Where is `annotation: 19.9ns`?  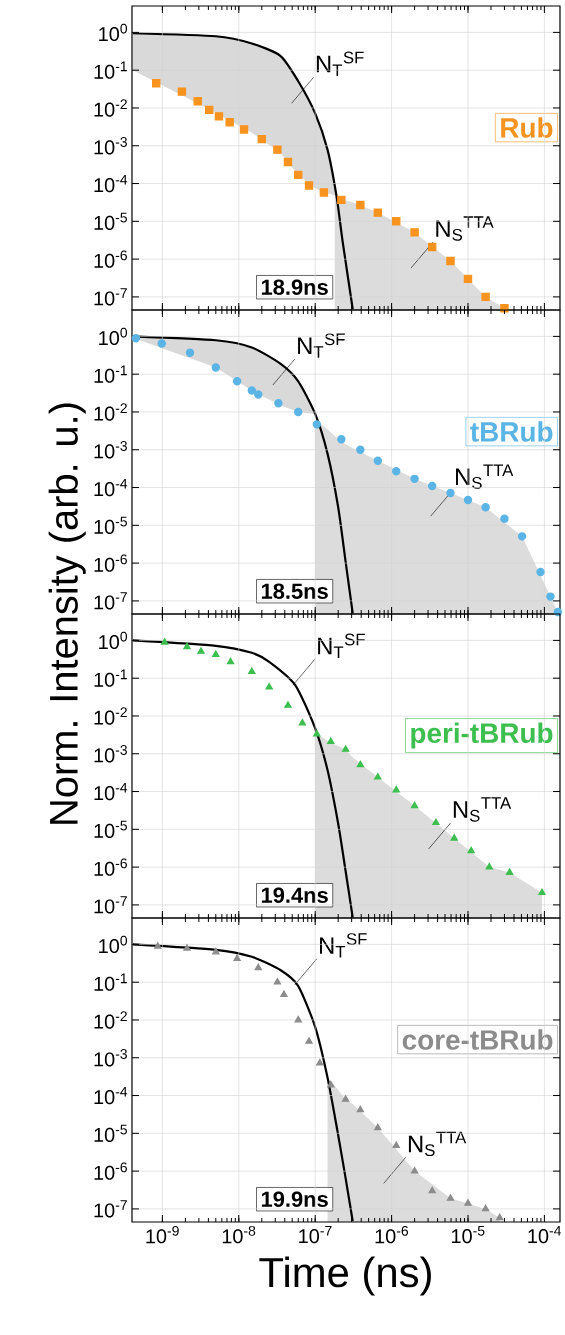
annotation: 19.9ns is located at coordinates (294, 1199).